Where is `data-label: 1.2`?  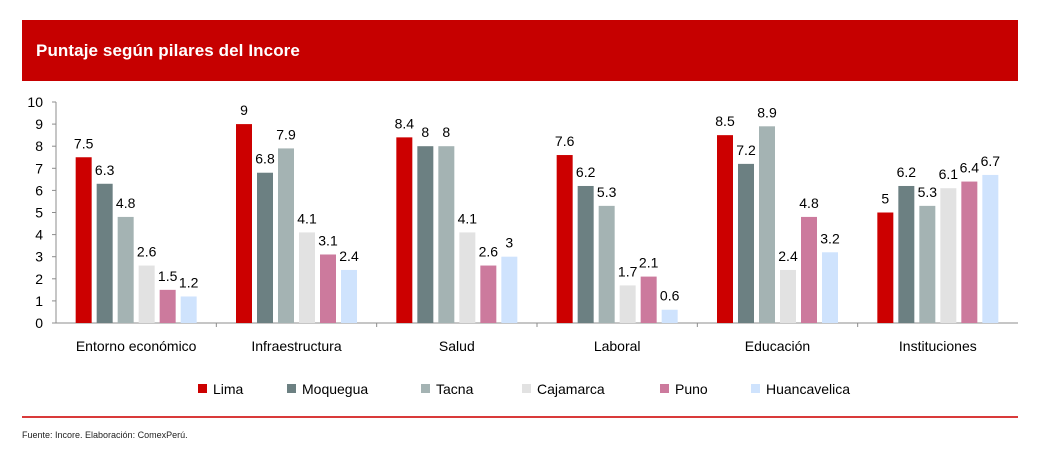
data-label: 1.2 is located at coordinates (189, 282).